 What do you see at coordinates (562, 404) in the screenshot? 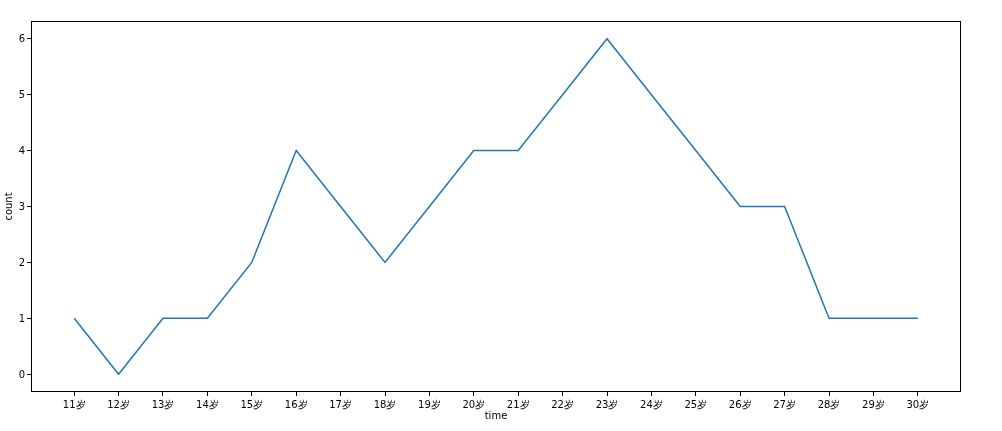
I see `x-tick-label: 22岁` at bounding box center [562, 404].